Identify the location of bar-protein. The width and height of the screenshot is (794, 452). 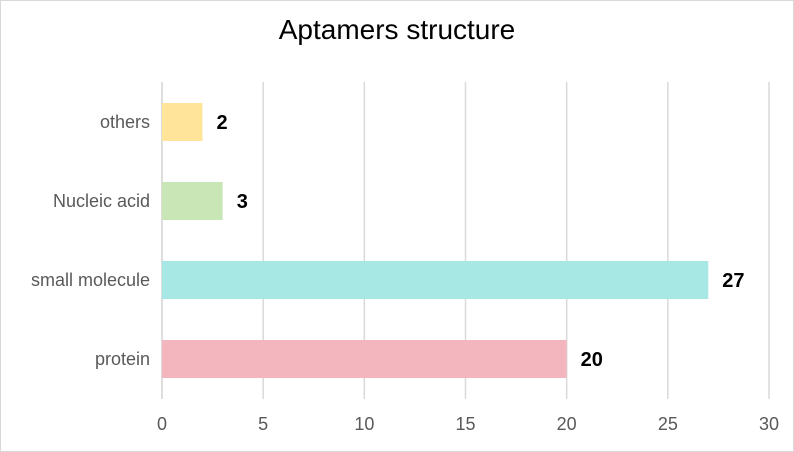
(364, 359).